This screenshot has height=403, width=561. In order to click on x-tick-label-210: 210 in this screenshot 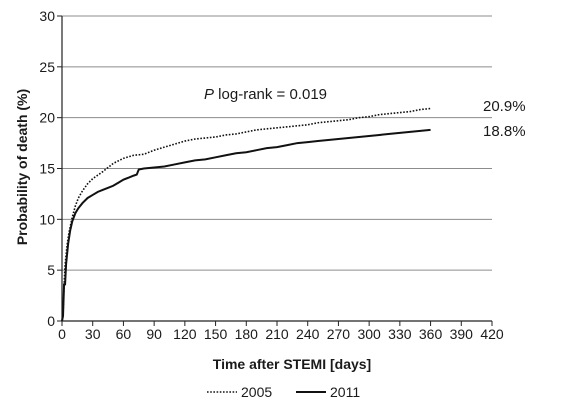, I will do `click(277, 334)`.